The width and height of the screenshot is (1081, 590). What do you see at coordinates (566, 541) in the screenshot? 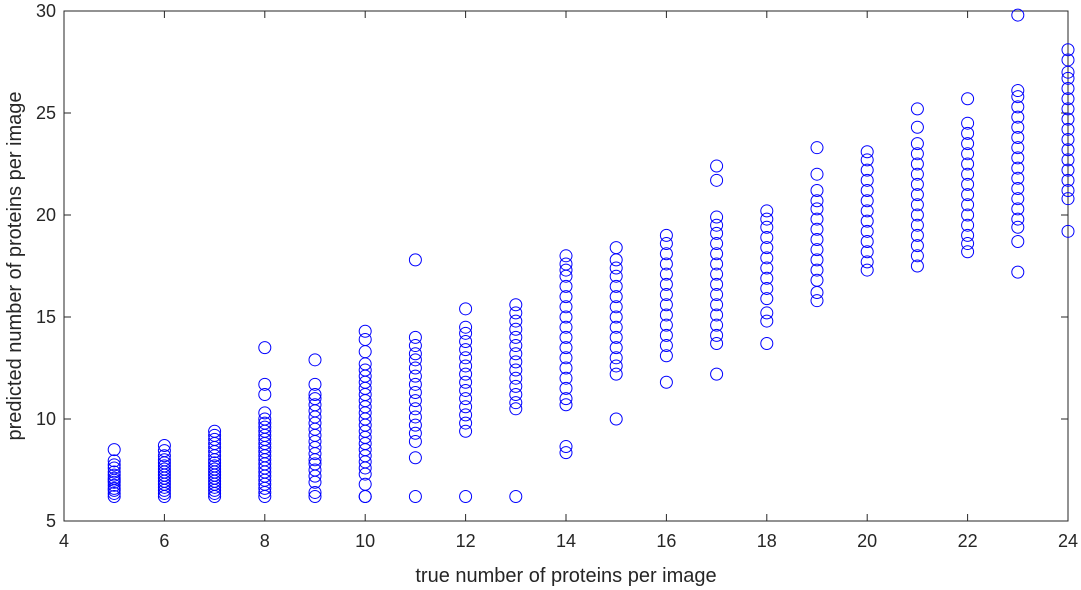
I see `x-tick-label: 14` at bounding box center [566, 541].